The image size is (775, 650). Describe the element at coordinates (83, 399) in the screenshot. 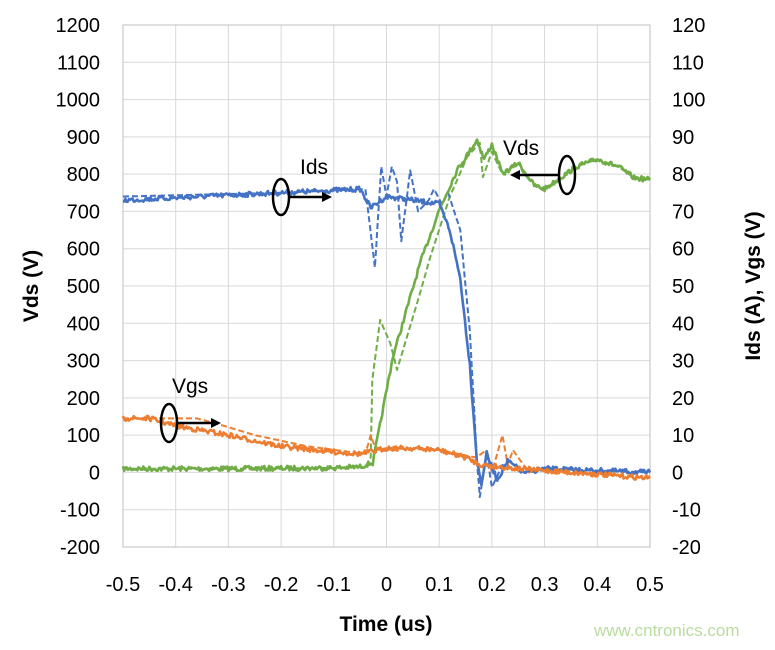

I see `y-tick-label: 200` at that location.